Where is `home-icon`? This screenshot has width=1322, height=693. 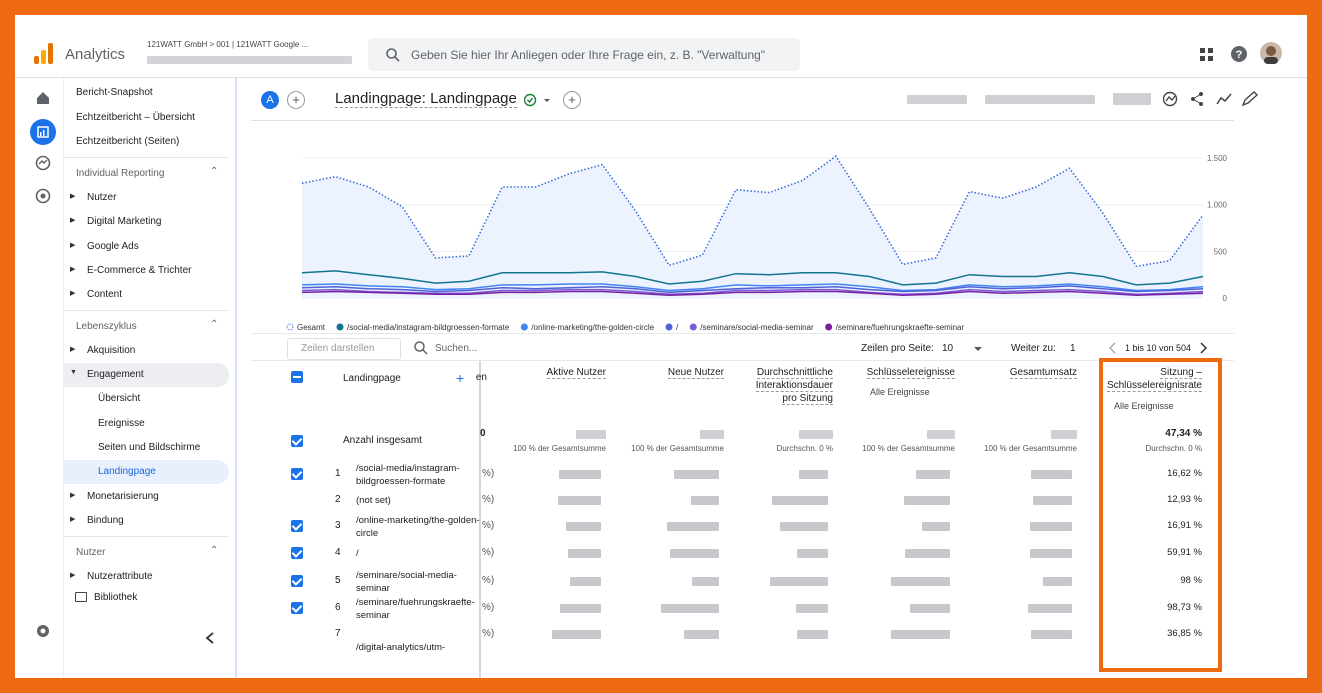
home-icon is located at coordinates (43, 98).